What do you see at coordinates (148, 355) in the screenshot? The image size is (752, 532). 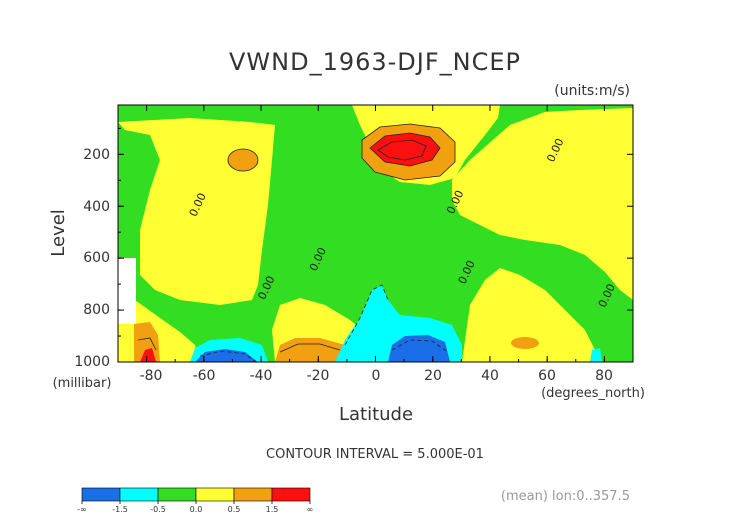 I see `max-region-lower-left` at bounding box center [148, 355].